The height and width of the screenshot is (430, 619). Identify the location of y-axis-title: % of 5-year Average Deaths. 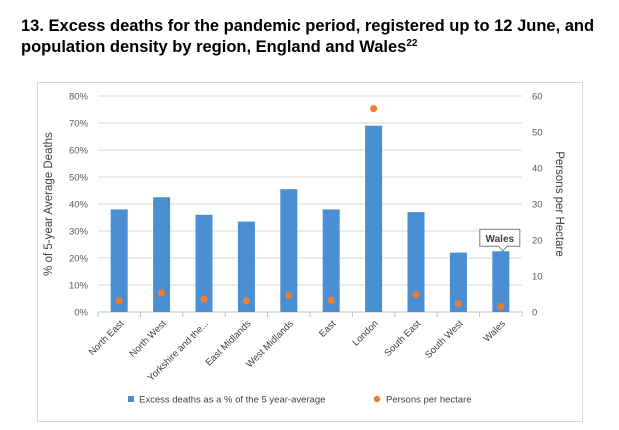
(49, 204).